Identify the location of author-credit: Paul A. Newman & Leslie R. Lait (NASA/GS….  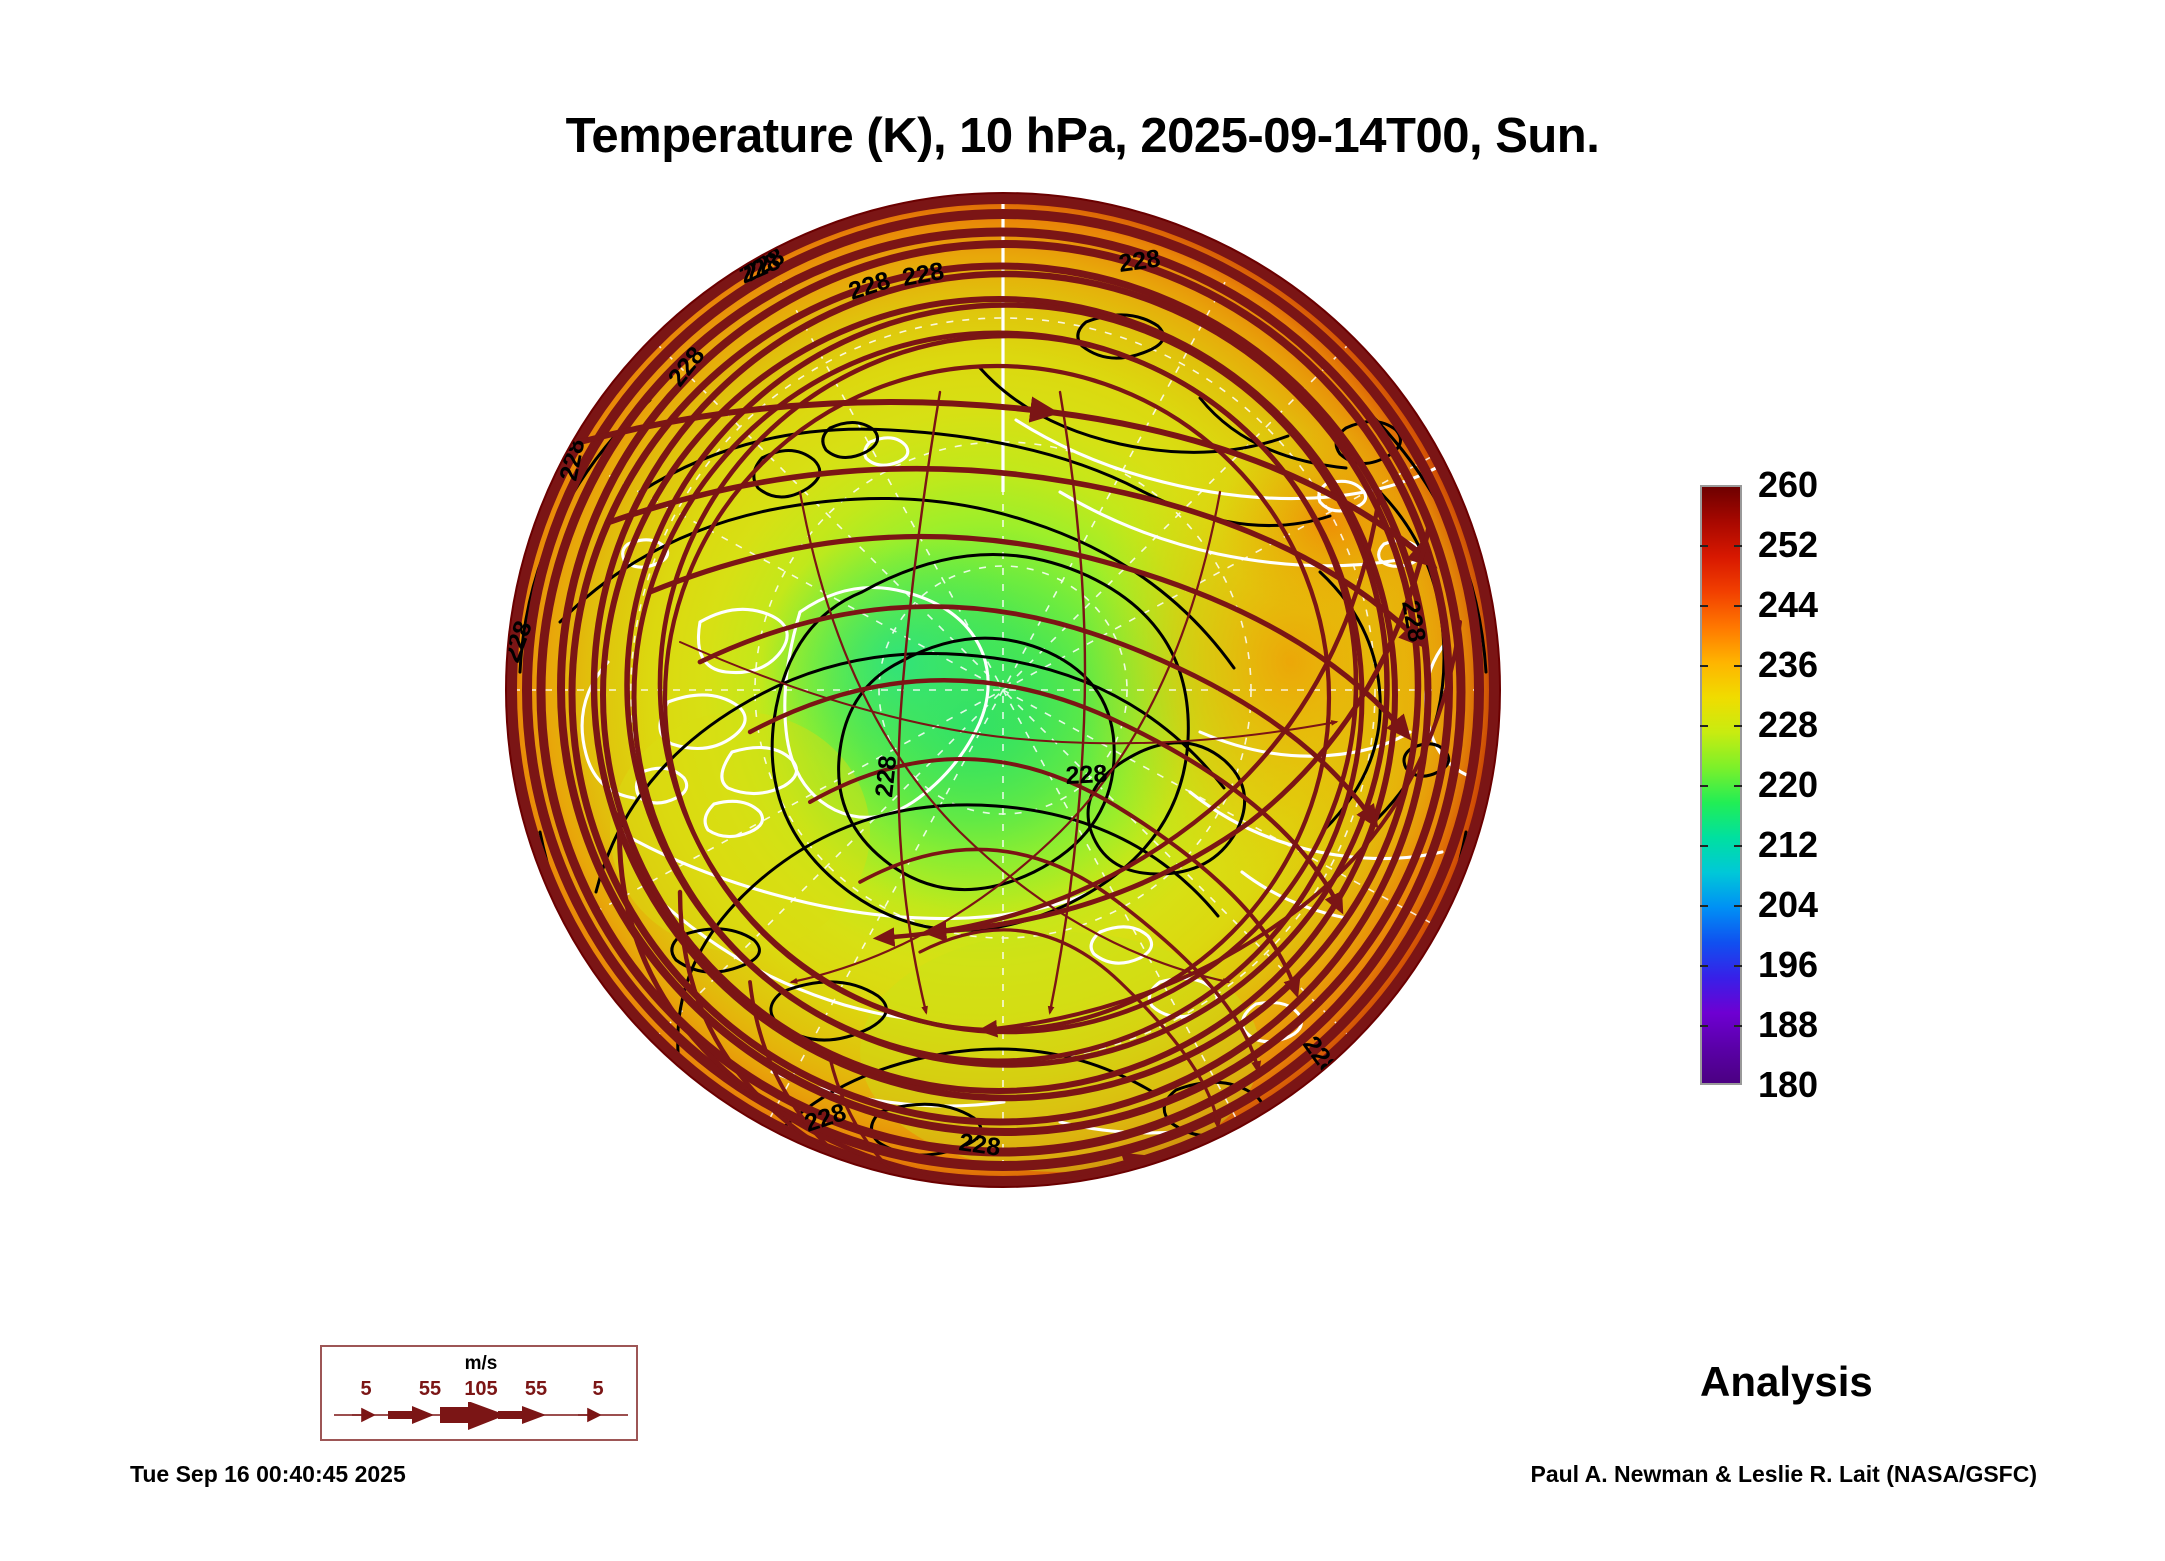
(1783, 1474).